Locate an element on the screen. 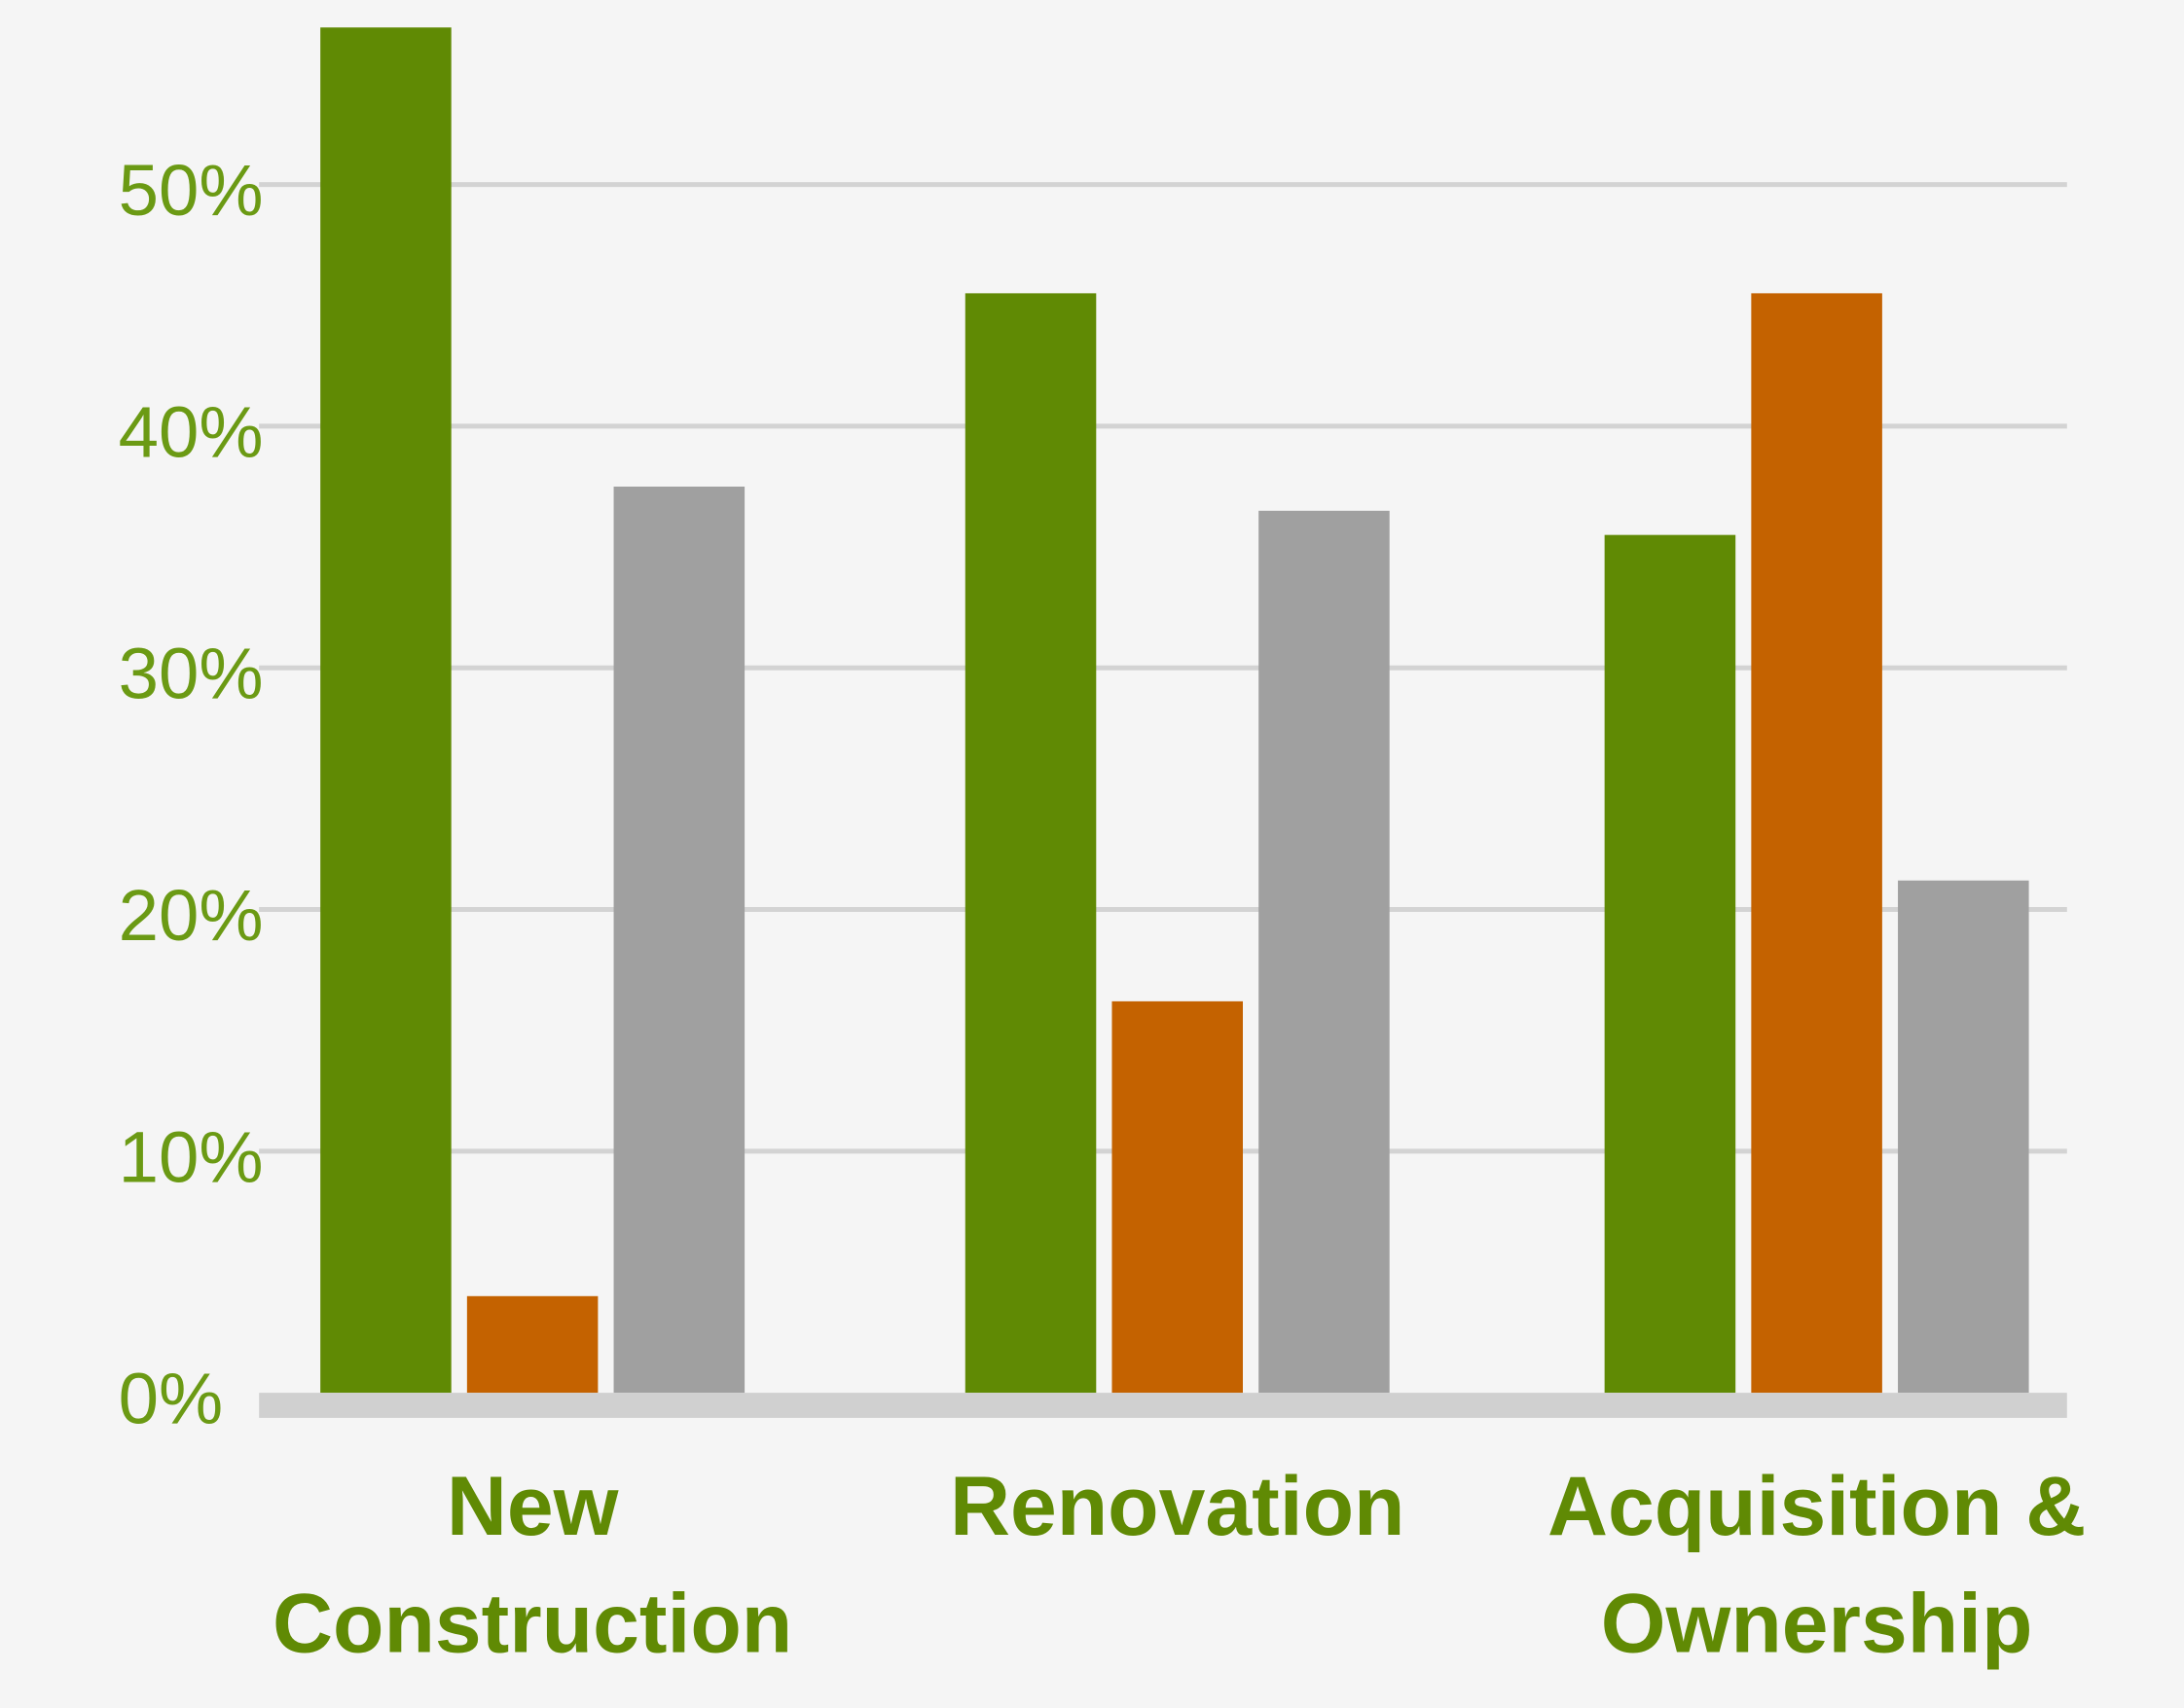 This screenshot has height=1708, width=2184. y-tick-label: 10% is located at coordinates (191, 1156).